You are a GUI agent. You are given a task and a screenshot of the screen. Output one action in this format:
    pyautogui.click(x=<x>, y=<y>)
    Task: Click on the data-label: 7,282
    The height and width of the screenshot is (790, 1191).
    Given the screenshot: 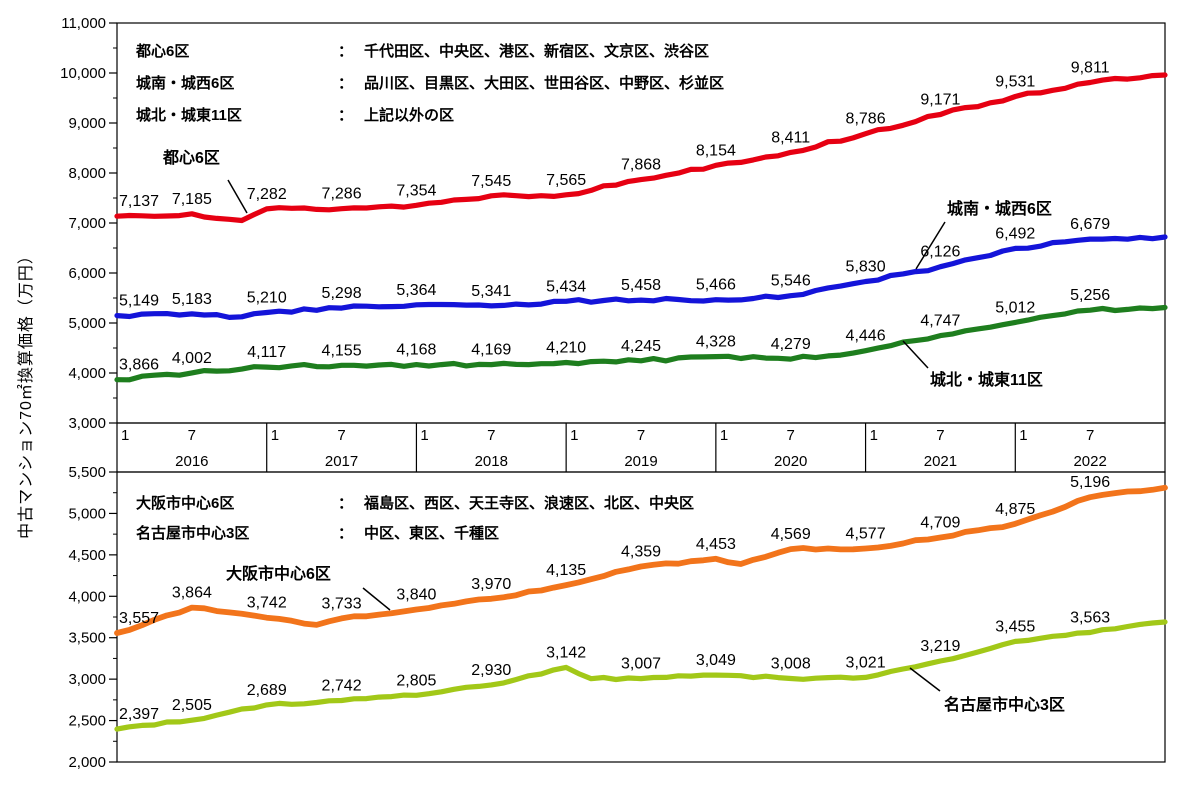 What is the action you would take?
    pyautogui.click(x=267, y=194)
    